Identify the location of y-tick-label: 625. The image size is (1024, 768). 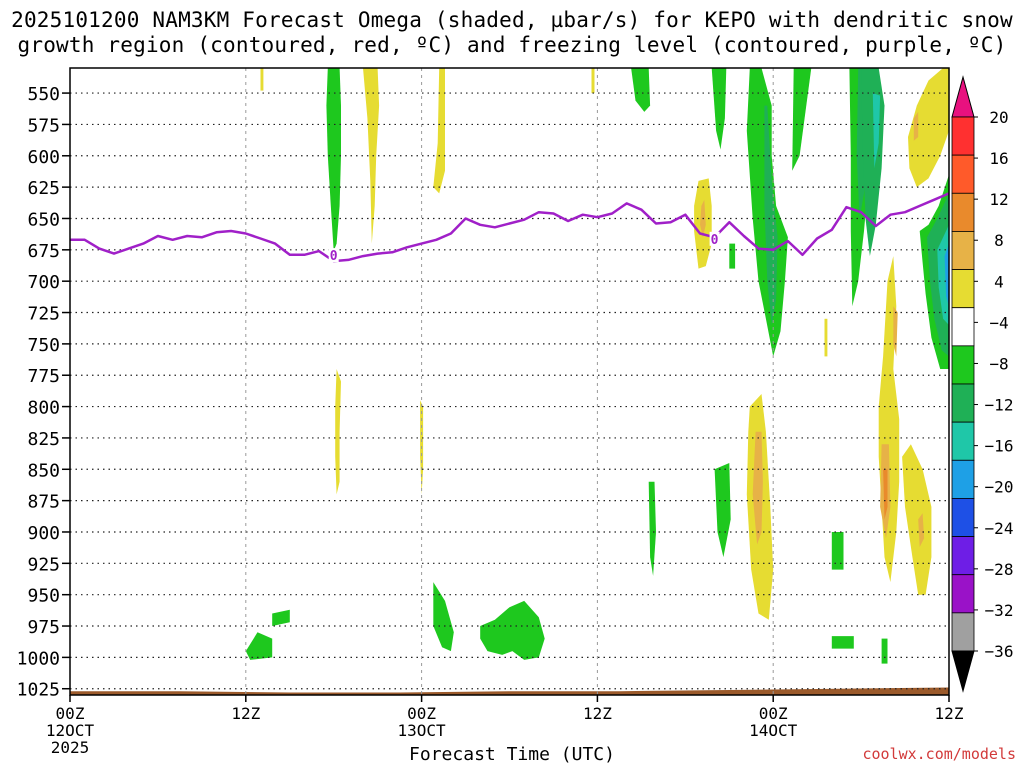
(43, 188).